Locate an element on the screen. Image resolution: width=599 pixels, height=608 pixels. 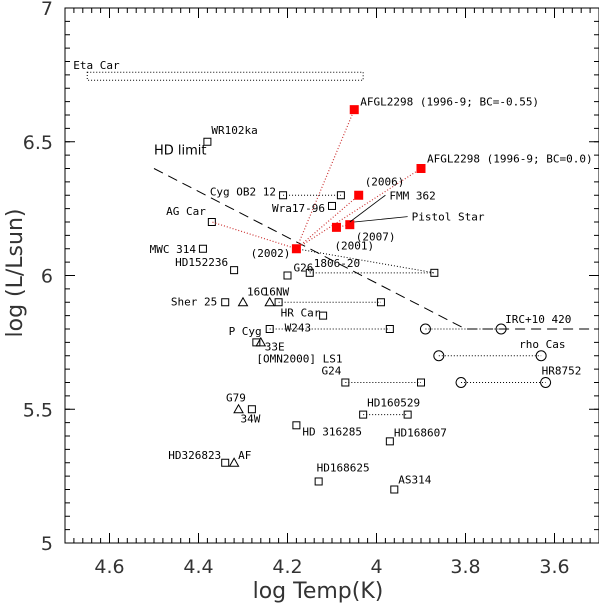
y-tick-label: 6.5 is located at coordinates (38, 143).